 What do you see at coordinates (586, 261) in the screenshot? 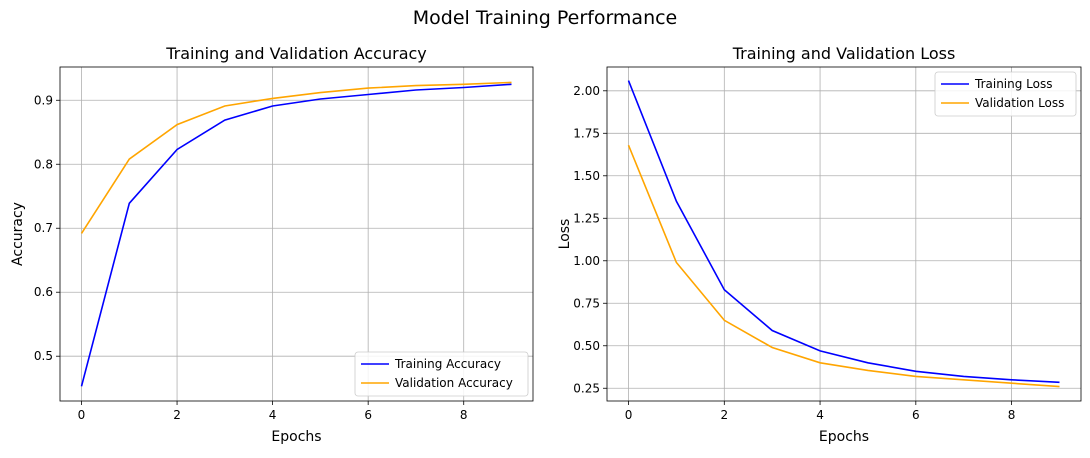
I see `y-tick-label: 1.00` at bounding box center [586, 261].